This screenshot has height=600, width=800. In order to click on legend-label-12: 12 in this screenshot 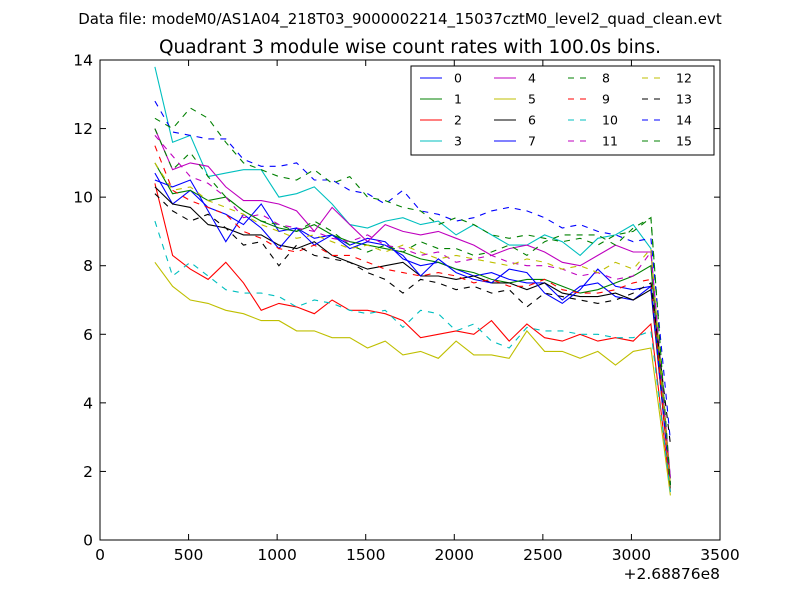, I will do `click(684, 78)`.